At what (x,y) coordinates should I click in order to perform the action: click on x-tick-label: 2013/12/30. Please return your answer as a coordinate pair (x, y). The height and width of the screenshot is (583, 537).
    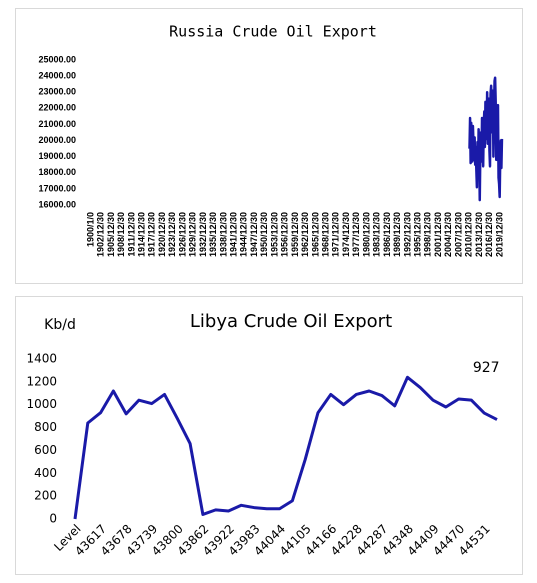
    Looking at the image, I should click on (479, 234).